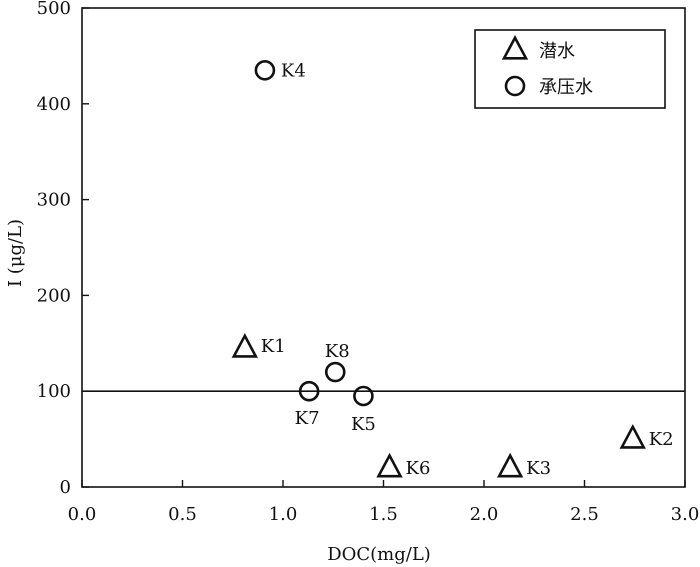 The image size is (700, 567). Describe the element at coordinates (363, 424) in the screenshot. I see `point-label-k5: K5` at that location.